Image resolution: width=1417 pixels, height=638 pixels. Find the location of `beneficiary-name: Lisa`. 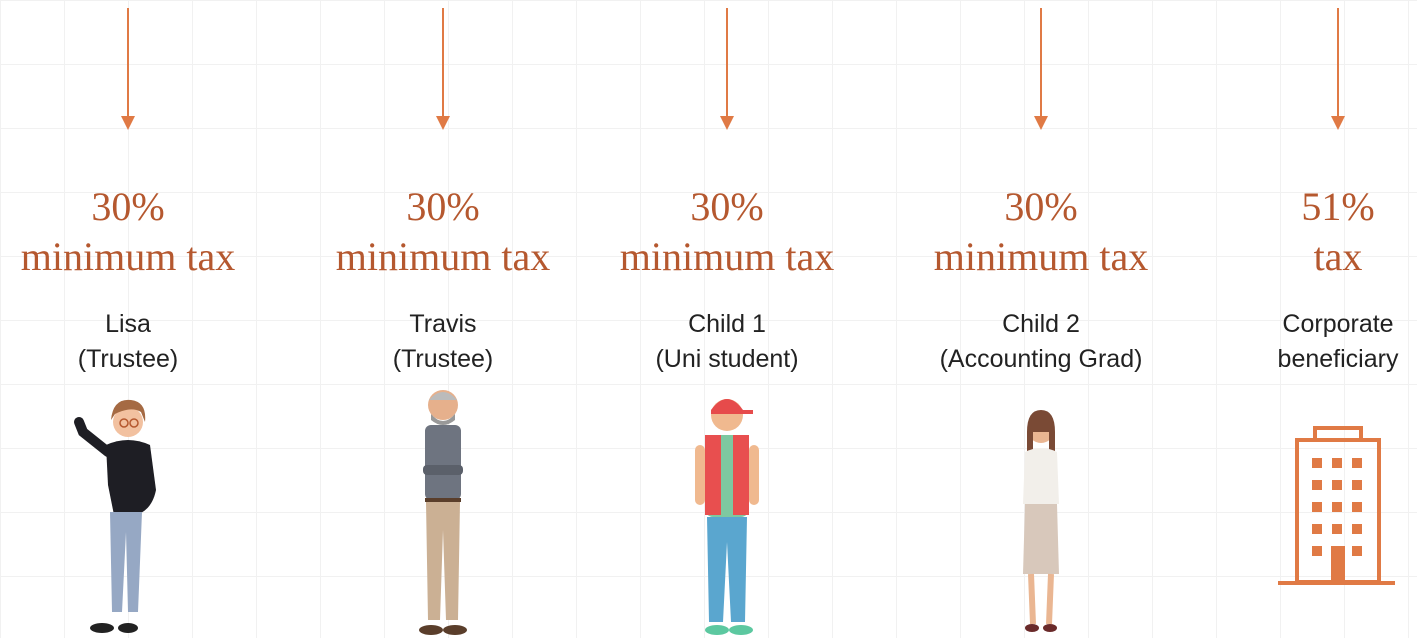

beneficiary-name: Lisa is located at coordinates (128, 324).